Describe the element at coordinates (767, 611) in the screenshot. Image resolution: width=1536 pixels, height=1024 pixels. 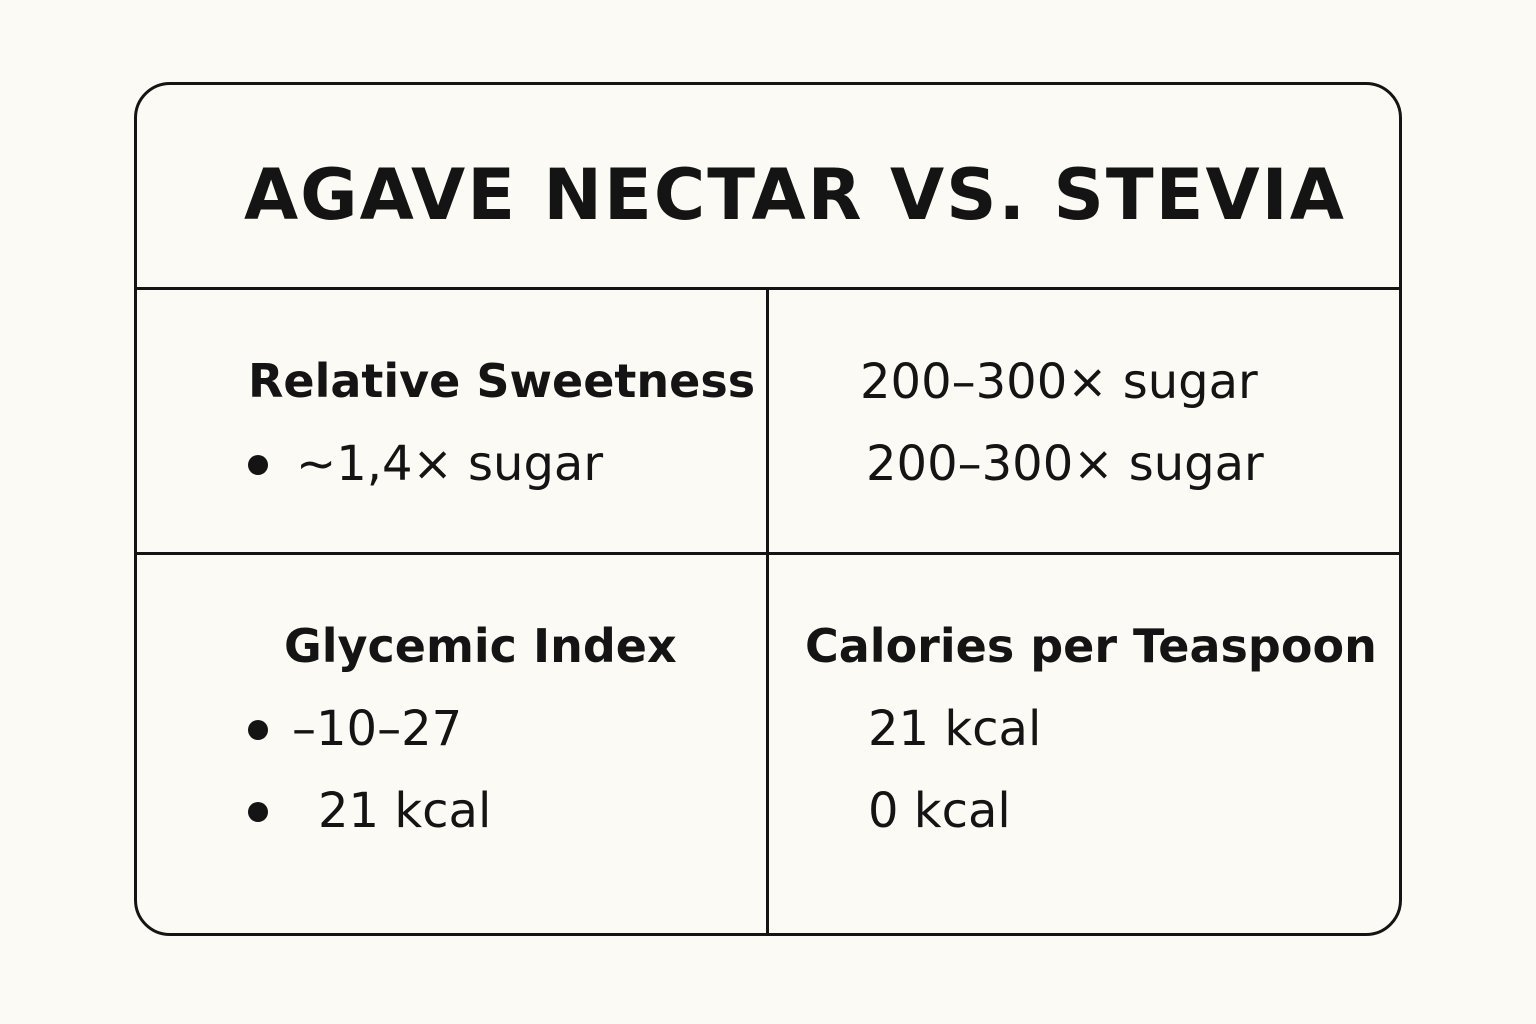
I see `column-divider` at that location.